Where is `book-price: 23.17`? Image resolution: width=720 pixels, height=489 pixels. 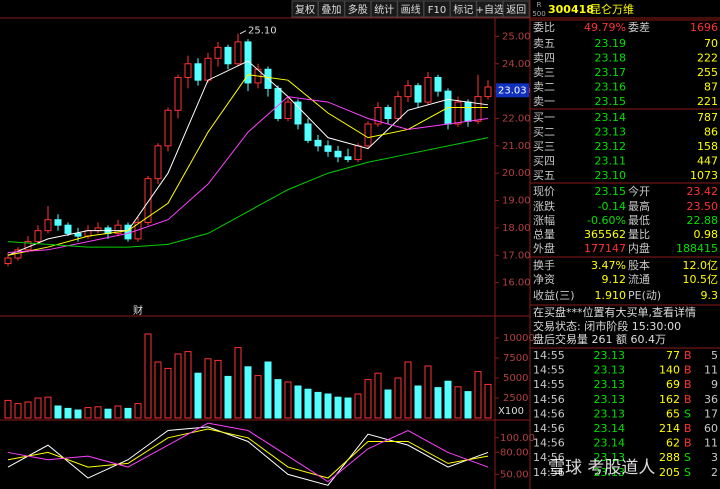 book-price: 23.17 is located at coordinates (611, 72).